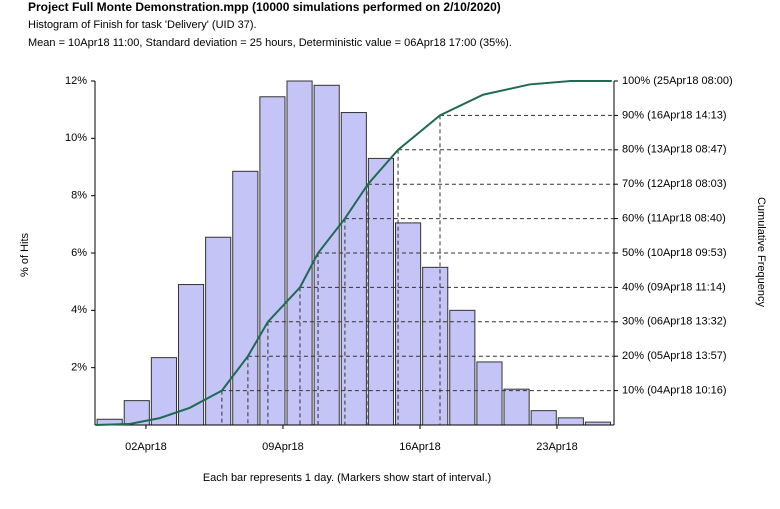 The image size is (780, 509). Describe the element at coordinates (674, 322) in the screenshot. I see `y2-tick-label: 30% (06Apr18 13:32)` at that location.